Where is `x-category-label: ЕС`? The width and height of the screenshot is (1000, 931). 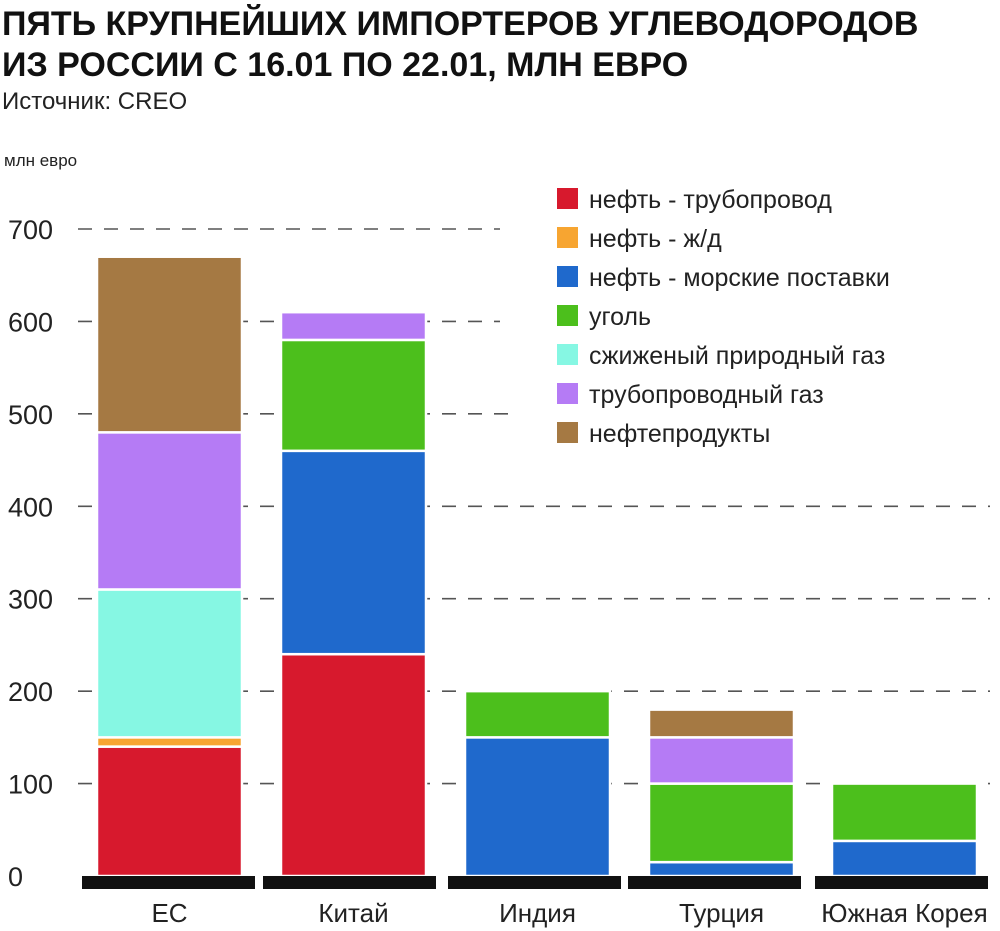
x-category-label: ЕС is located at coordinates (169, 913).